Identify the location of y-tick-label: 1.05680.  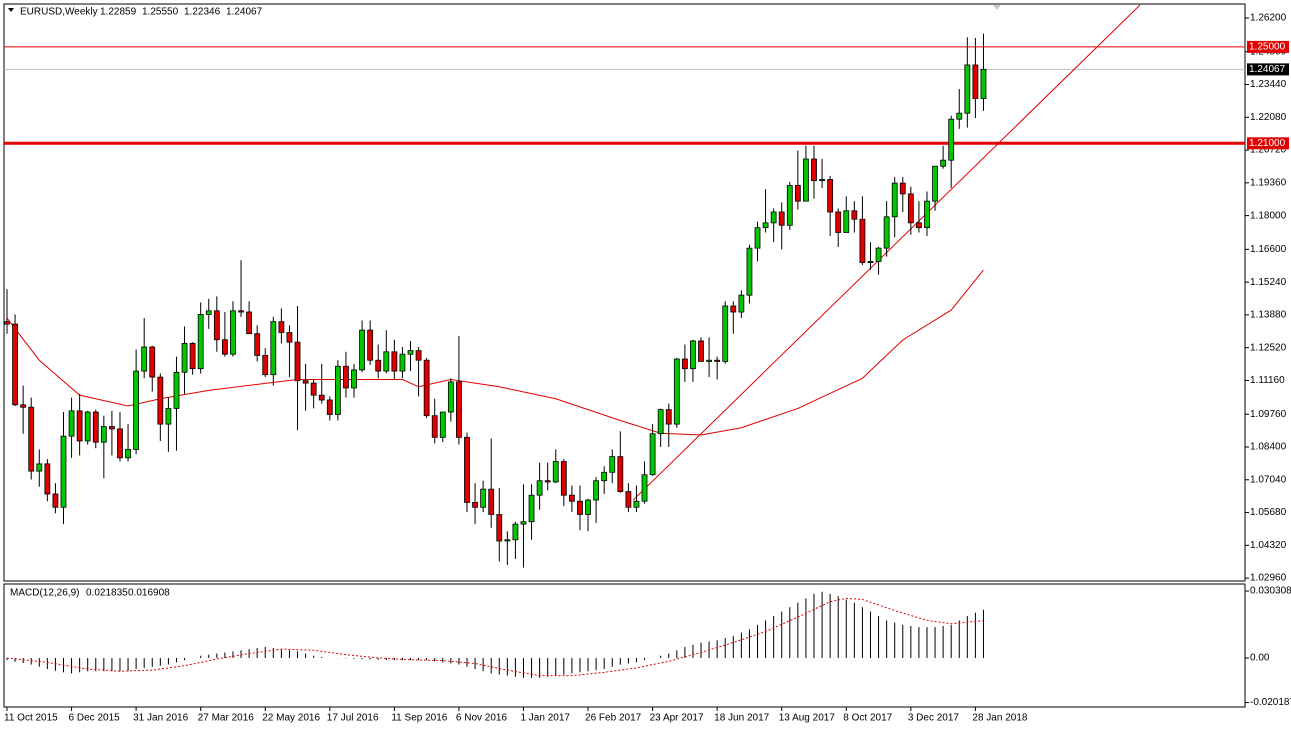
(1268, 512).